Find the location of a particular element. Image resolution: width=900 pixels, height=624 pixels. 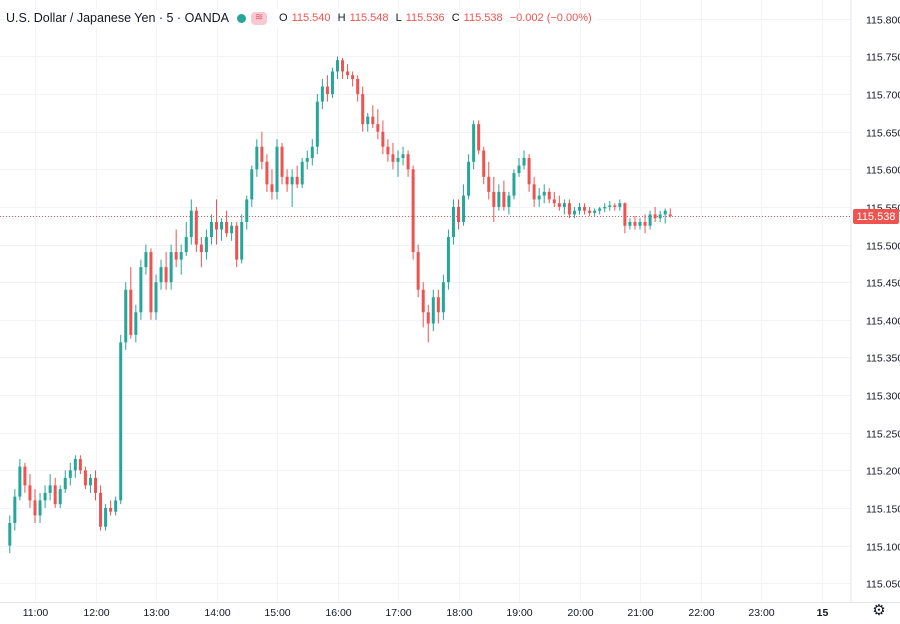

price-tick-label: 115.400 is located at coordinates (883, 322).